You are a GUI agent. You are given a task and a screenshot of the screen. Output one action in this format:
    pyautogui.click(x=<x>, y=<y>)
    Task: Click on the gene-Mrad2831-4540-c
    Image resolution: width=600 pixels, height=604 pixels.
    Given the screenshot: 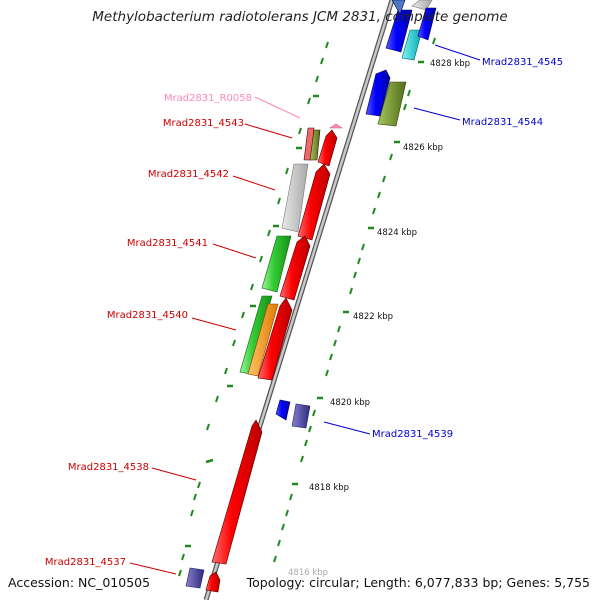 What is the action you would take?
    pyautogui.click(x=275, y=339)
    